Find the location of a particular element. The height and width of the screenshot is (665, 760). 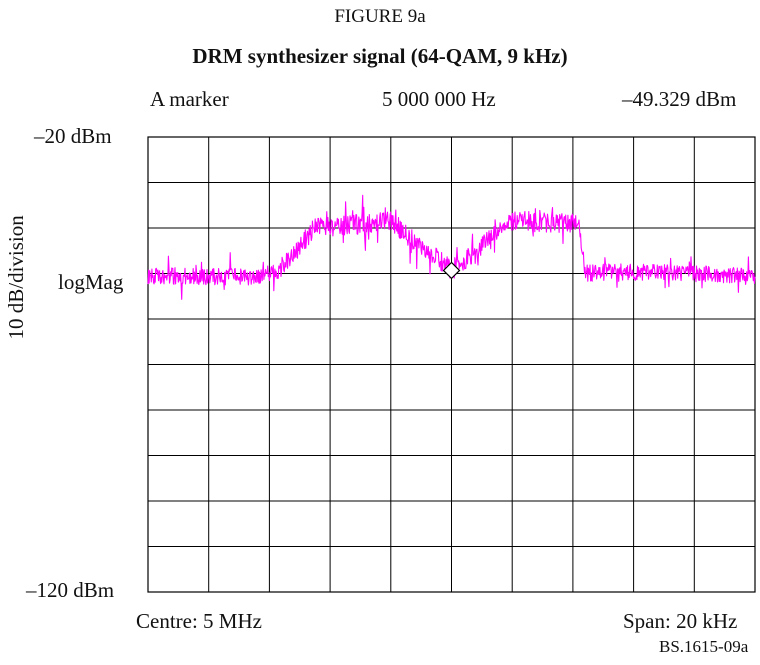

centre-label: Centre: 5 MHz is located at coordinates (199, 621).